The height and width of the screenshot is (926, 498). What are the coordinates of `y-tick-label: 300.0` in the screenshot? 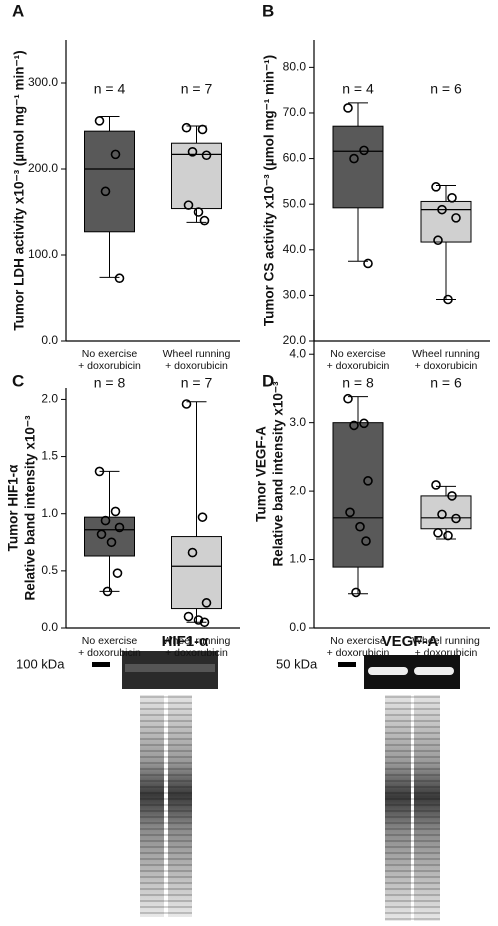 It's located at (43, 82).